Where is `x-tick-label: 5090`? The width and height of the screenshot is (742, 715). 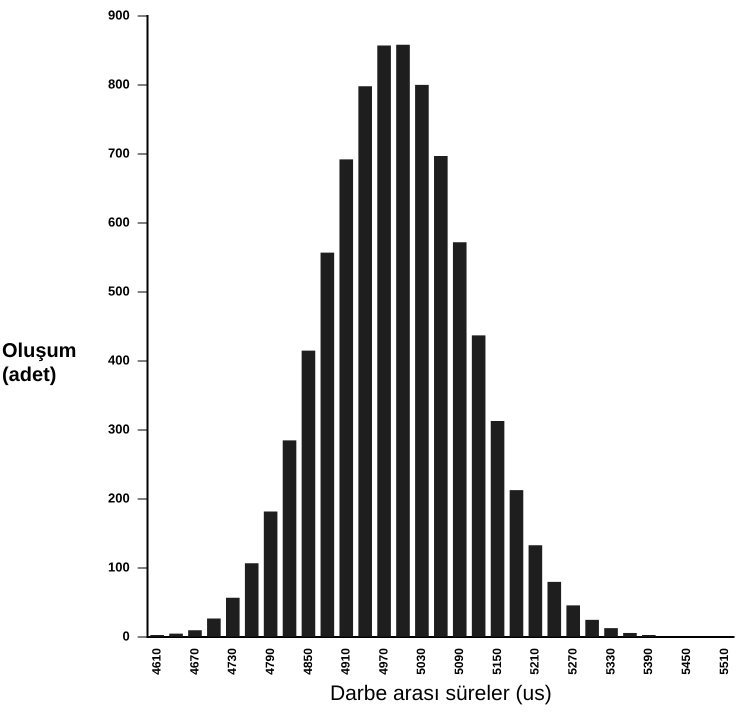 x-tick-label: 5090 is located at coordinates (459, 661).